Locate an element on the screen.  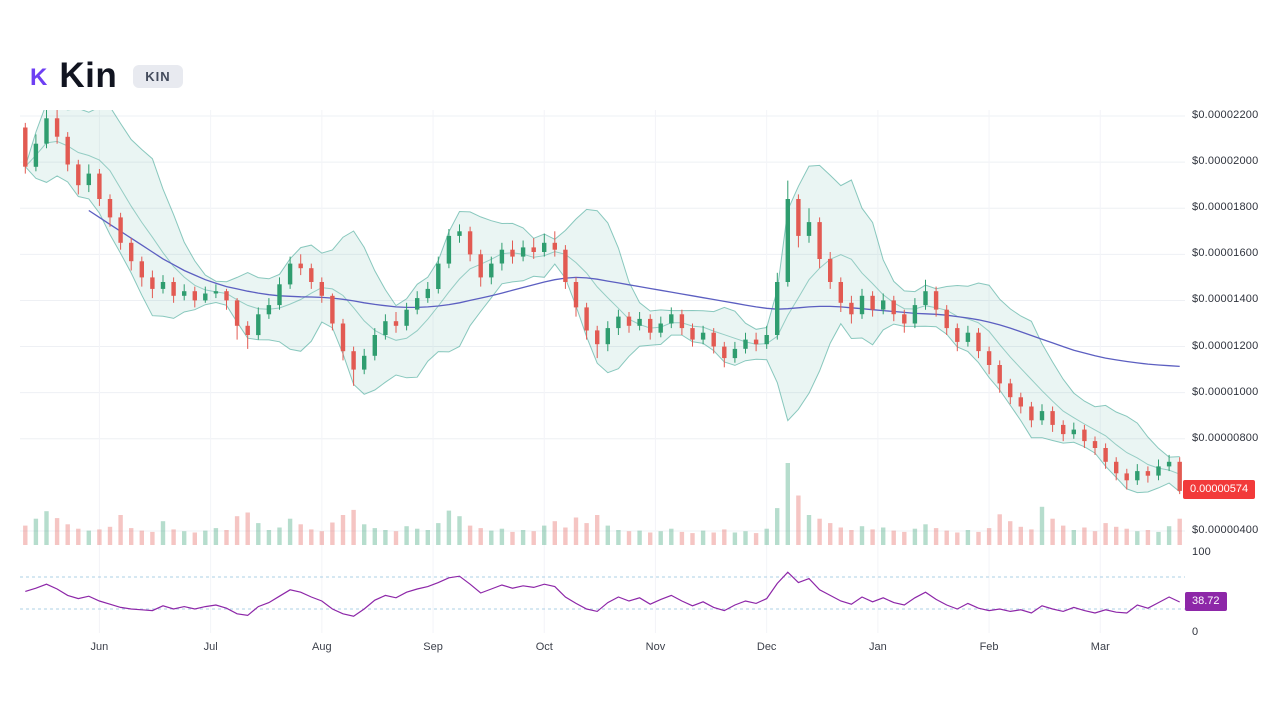
header: K Kin KIN is located at coordinates (106, 76).